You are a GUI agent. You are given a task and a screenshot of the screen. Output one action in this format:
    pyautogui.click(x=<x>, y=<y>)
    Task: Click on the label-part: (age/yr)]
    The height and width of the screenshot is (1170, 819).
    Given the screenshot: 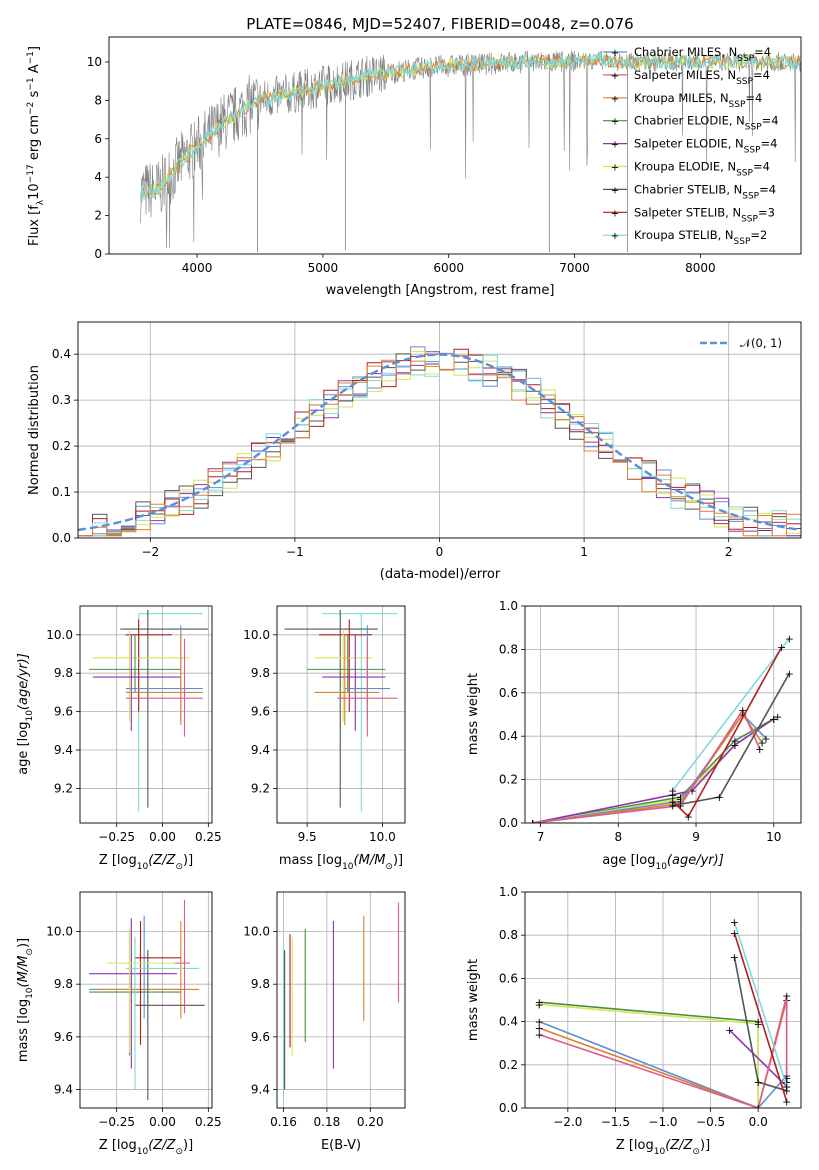 What is the action you would take?
    pyautogui.click(x=23, y=681)
    